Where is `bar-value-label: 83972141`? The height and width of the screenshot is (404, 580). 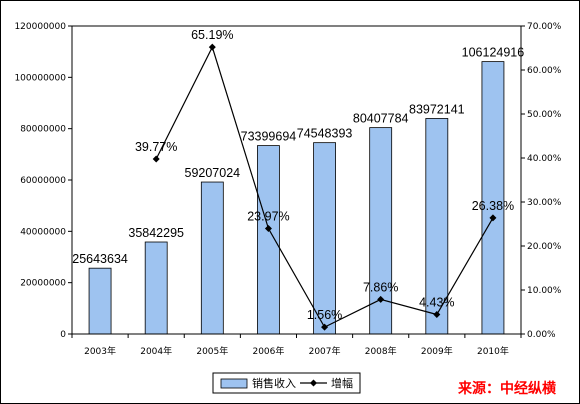
bar-value-label: 83972141 is located at coordinates (437, 109).